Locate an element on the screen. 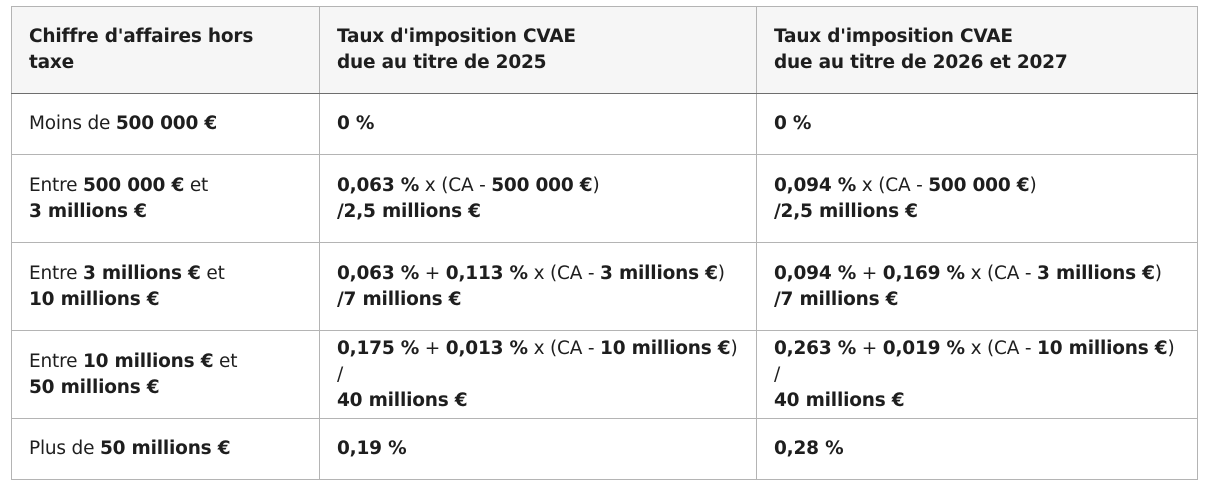 Image resolution: width=1206 pixels, height=493 pixels. table-row: Moins de 500 000 € 0 % 0 % is located at coordinates (604, 124).